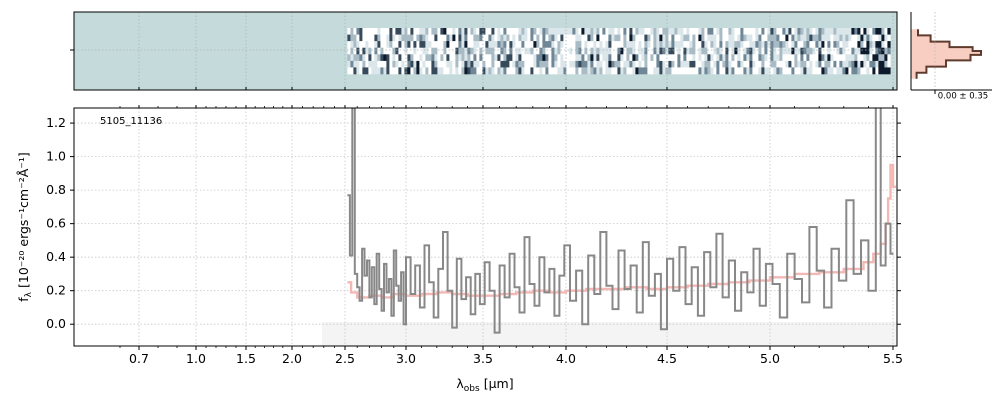 The height and width of the screenshot is (400, 1000). Describe the element at coordinates (196, 358) in the screenshot. I see `x-tick-label: 1.0` at that location.